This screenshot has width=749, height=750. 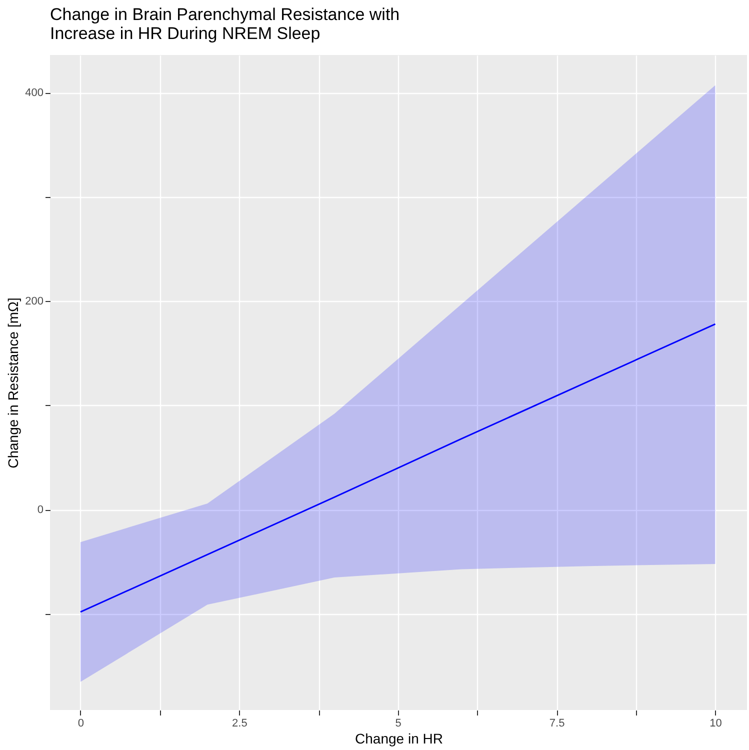 What do you see at coordinates (40, 510) in the screenshot?
I see `y-tick-label: 0` at bounding box center [40, 510].